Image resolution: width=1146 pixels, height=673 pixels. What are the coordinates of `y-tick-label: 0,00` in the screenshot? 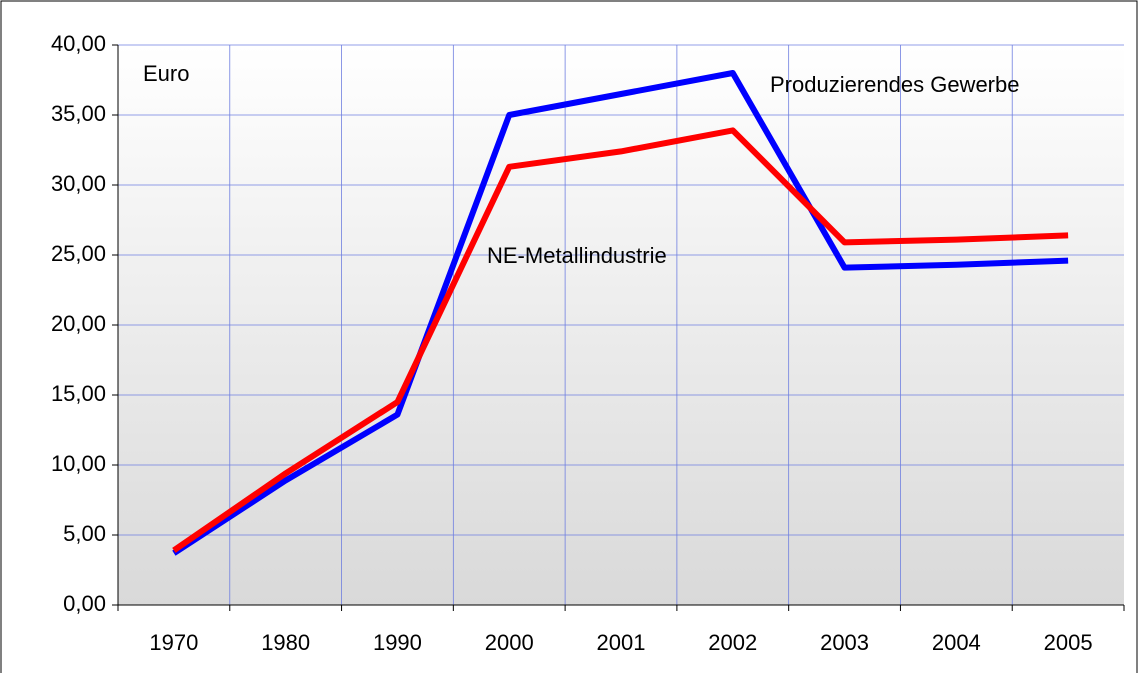 It's located at (84, 603).